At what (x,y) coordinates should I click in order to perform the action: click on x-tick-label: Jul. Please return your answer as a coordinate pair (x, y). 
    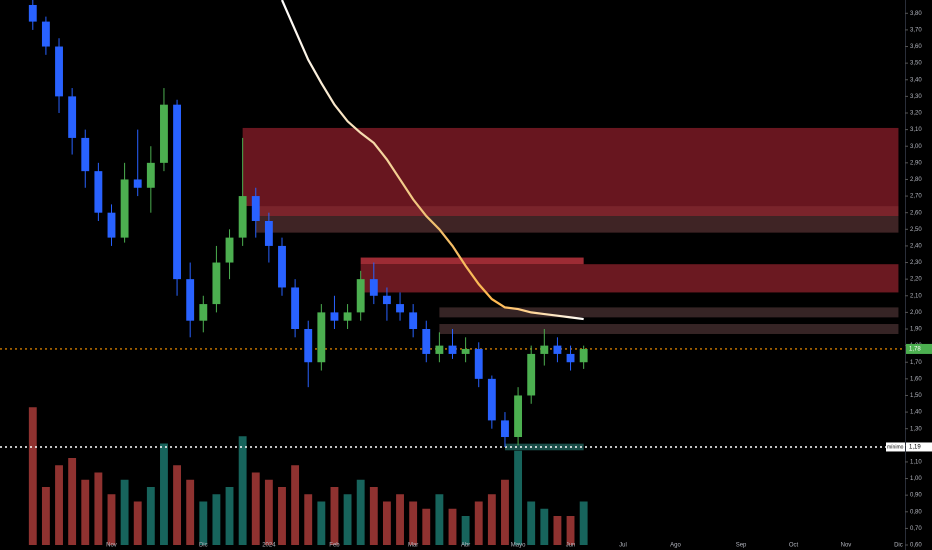
    Looking at the image, I should click on (623, 546).